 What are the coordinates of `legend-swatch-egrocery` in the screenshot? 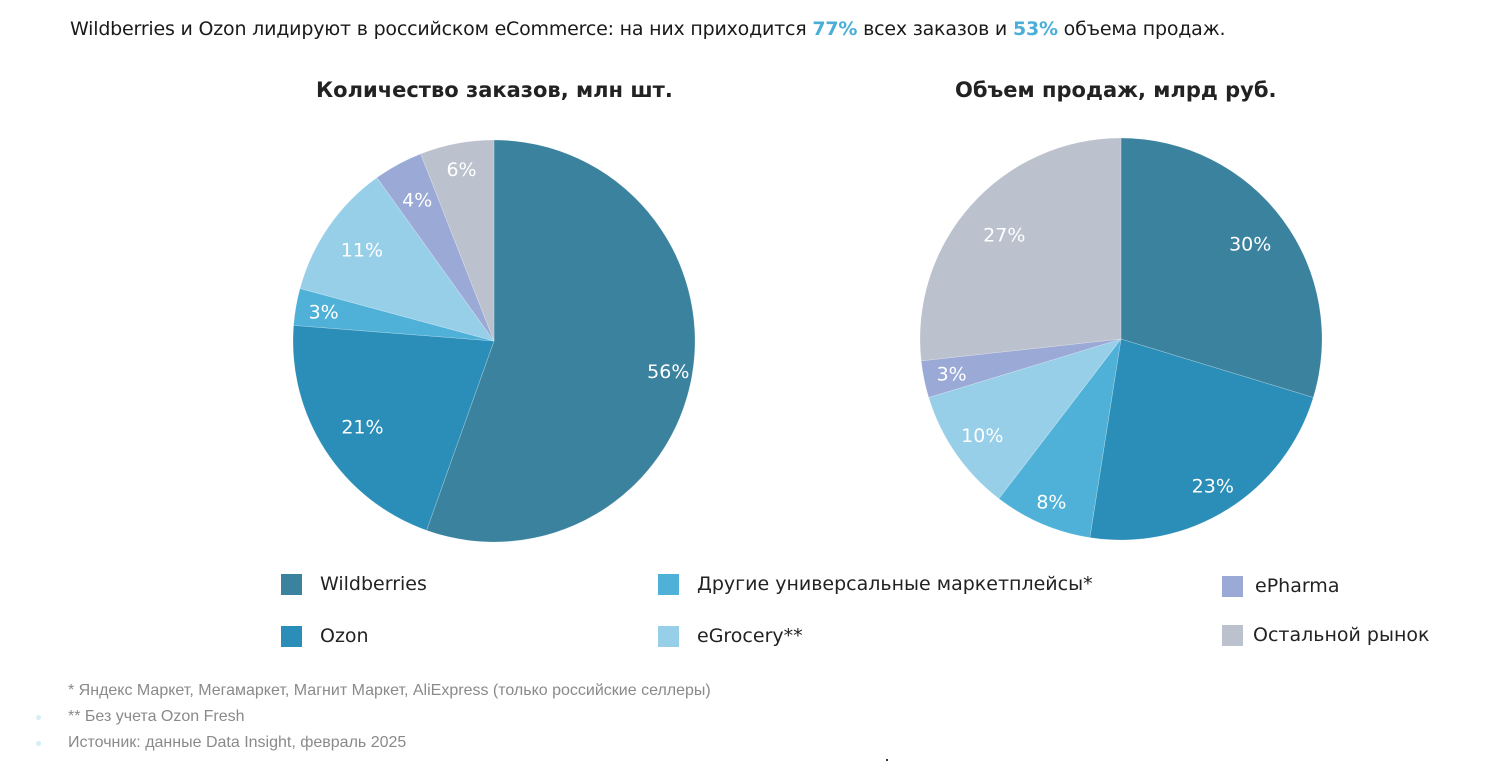 It's located at (668, 636).